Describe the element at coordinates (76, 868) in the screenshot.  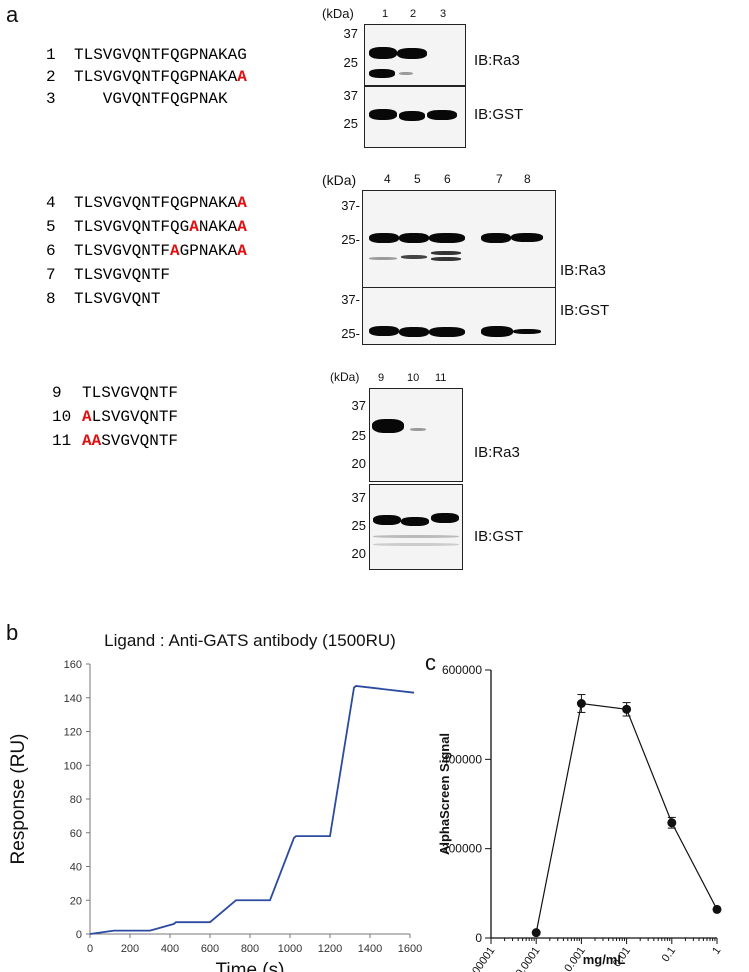
I see `y-tick-label: 40` at that location.